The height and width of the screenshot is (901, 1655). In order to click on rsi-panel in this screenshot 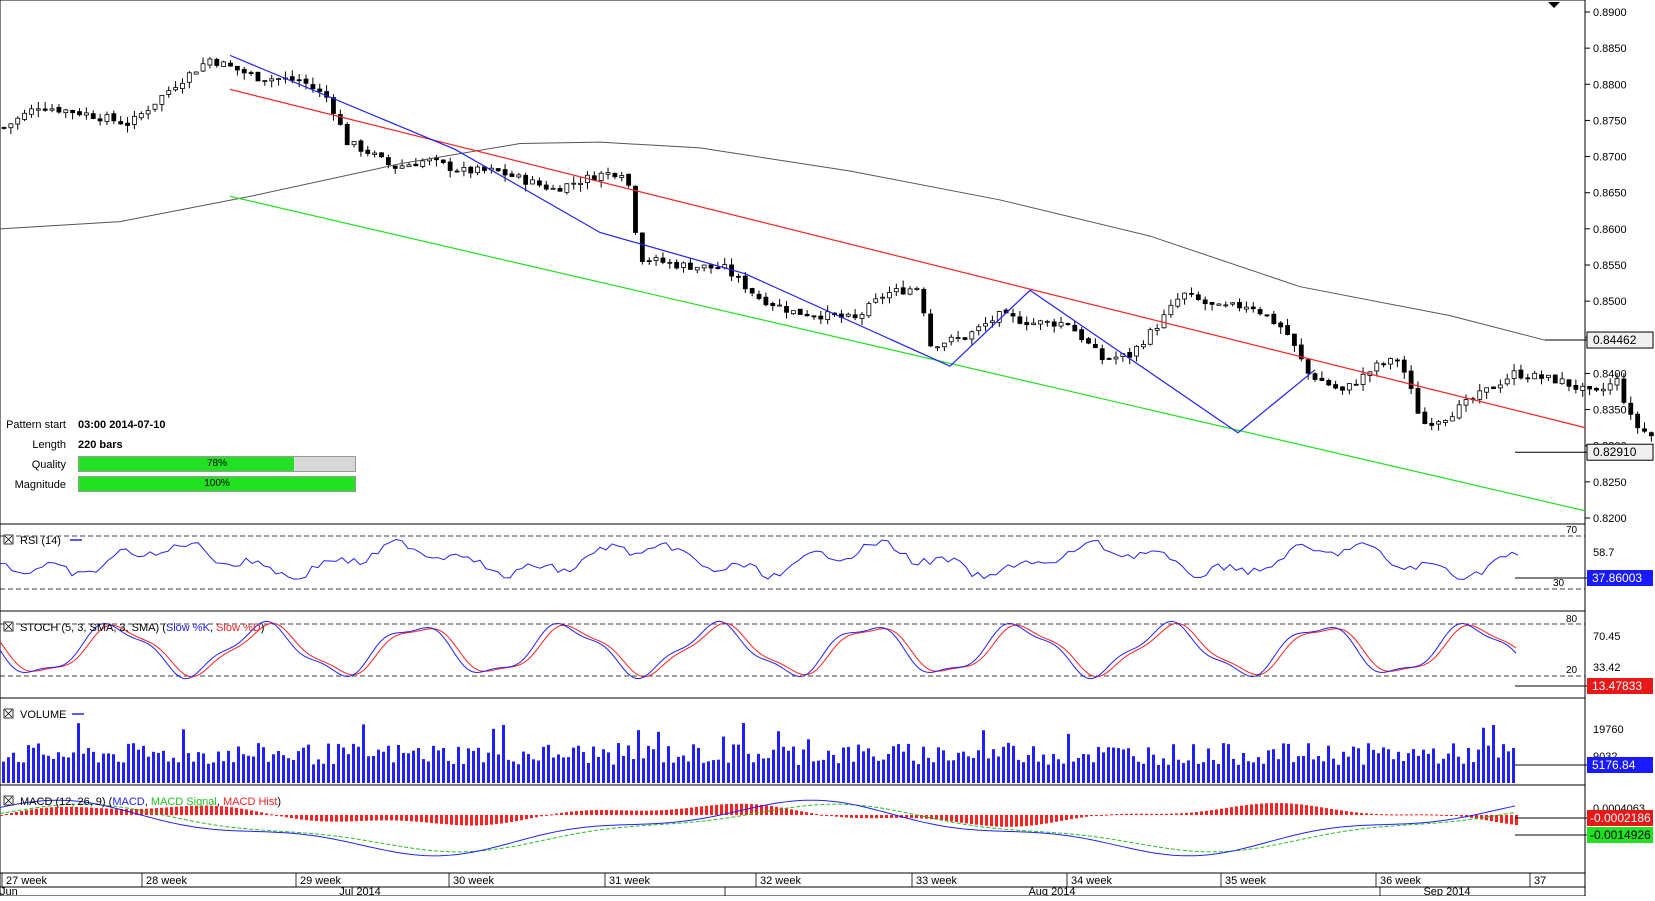, I will do `click(793, 567)`.